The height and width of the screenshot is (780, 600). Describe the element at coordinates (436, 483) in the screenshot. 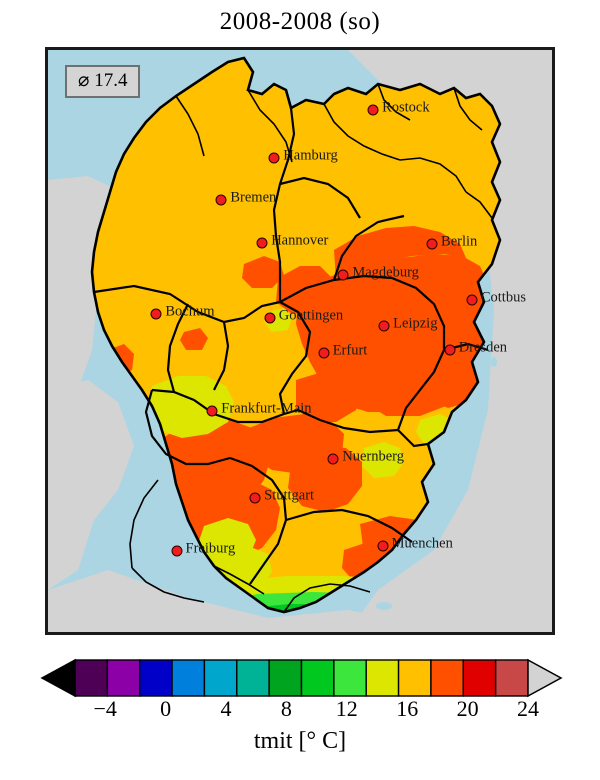

I see `lakes` at that location.